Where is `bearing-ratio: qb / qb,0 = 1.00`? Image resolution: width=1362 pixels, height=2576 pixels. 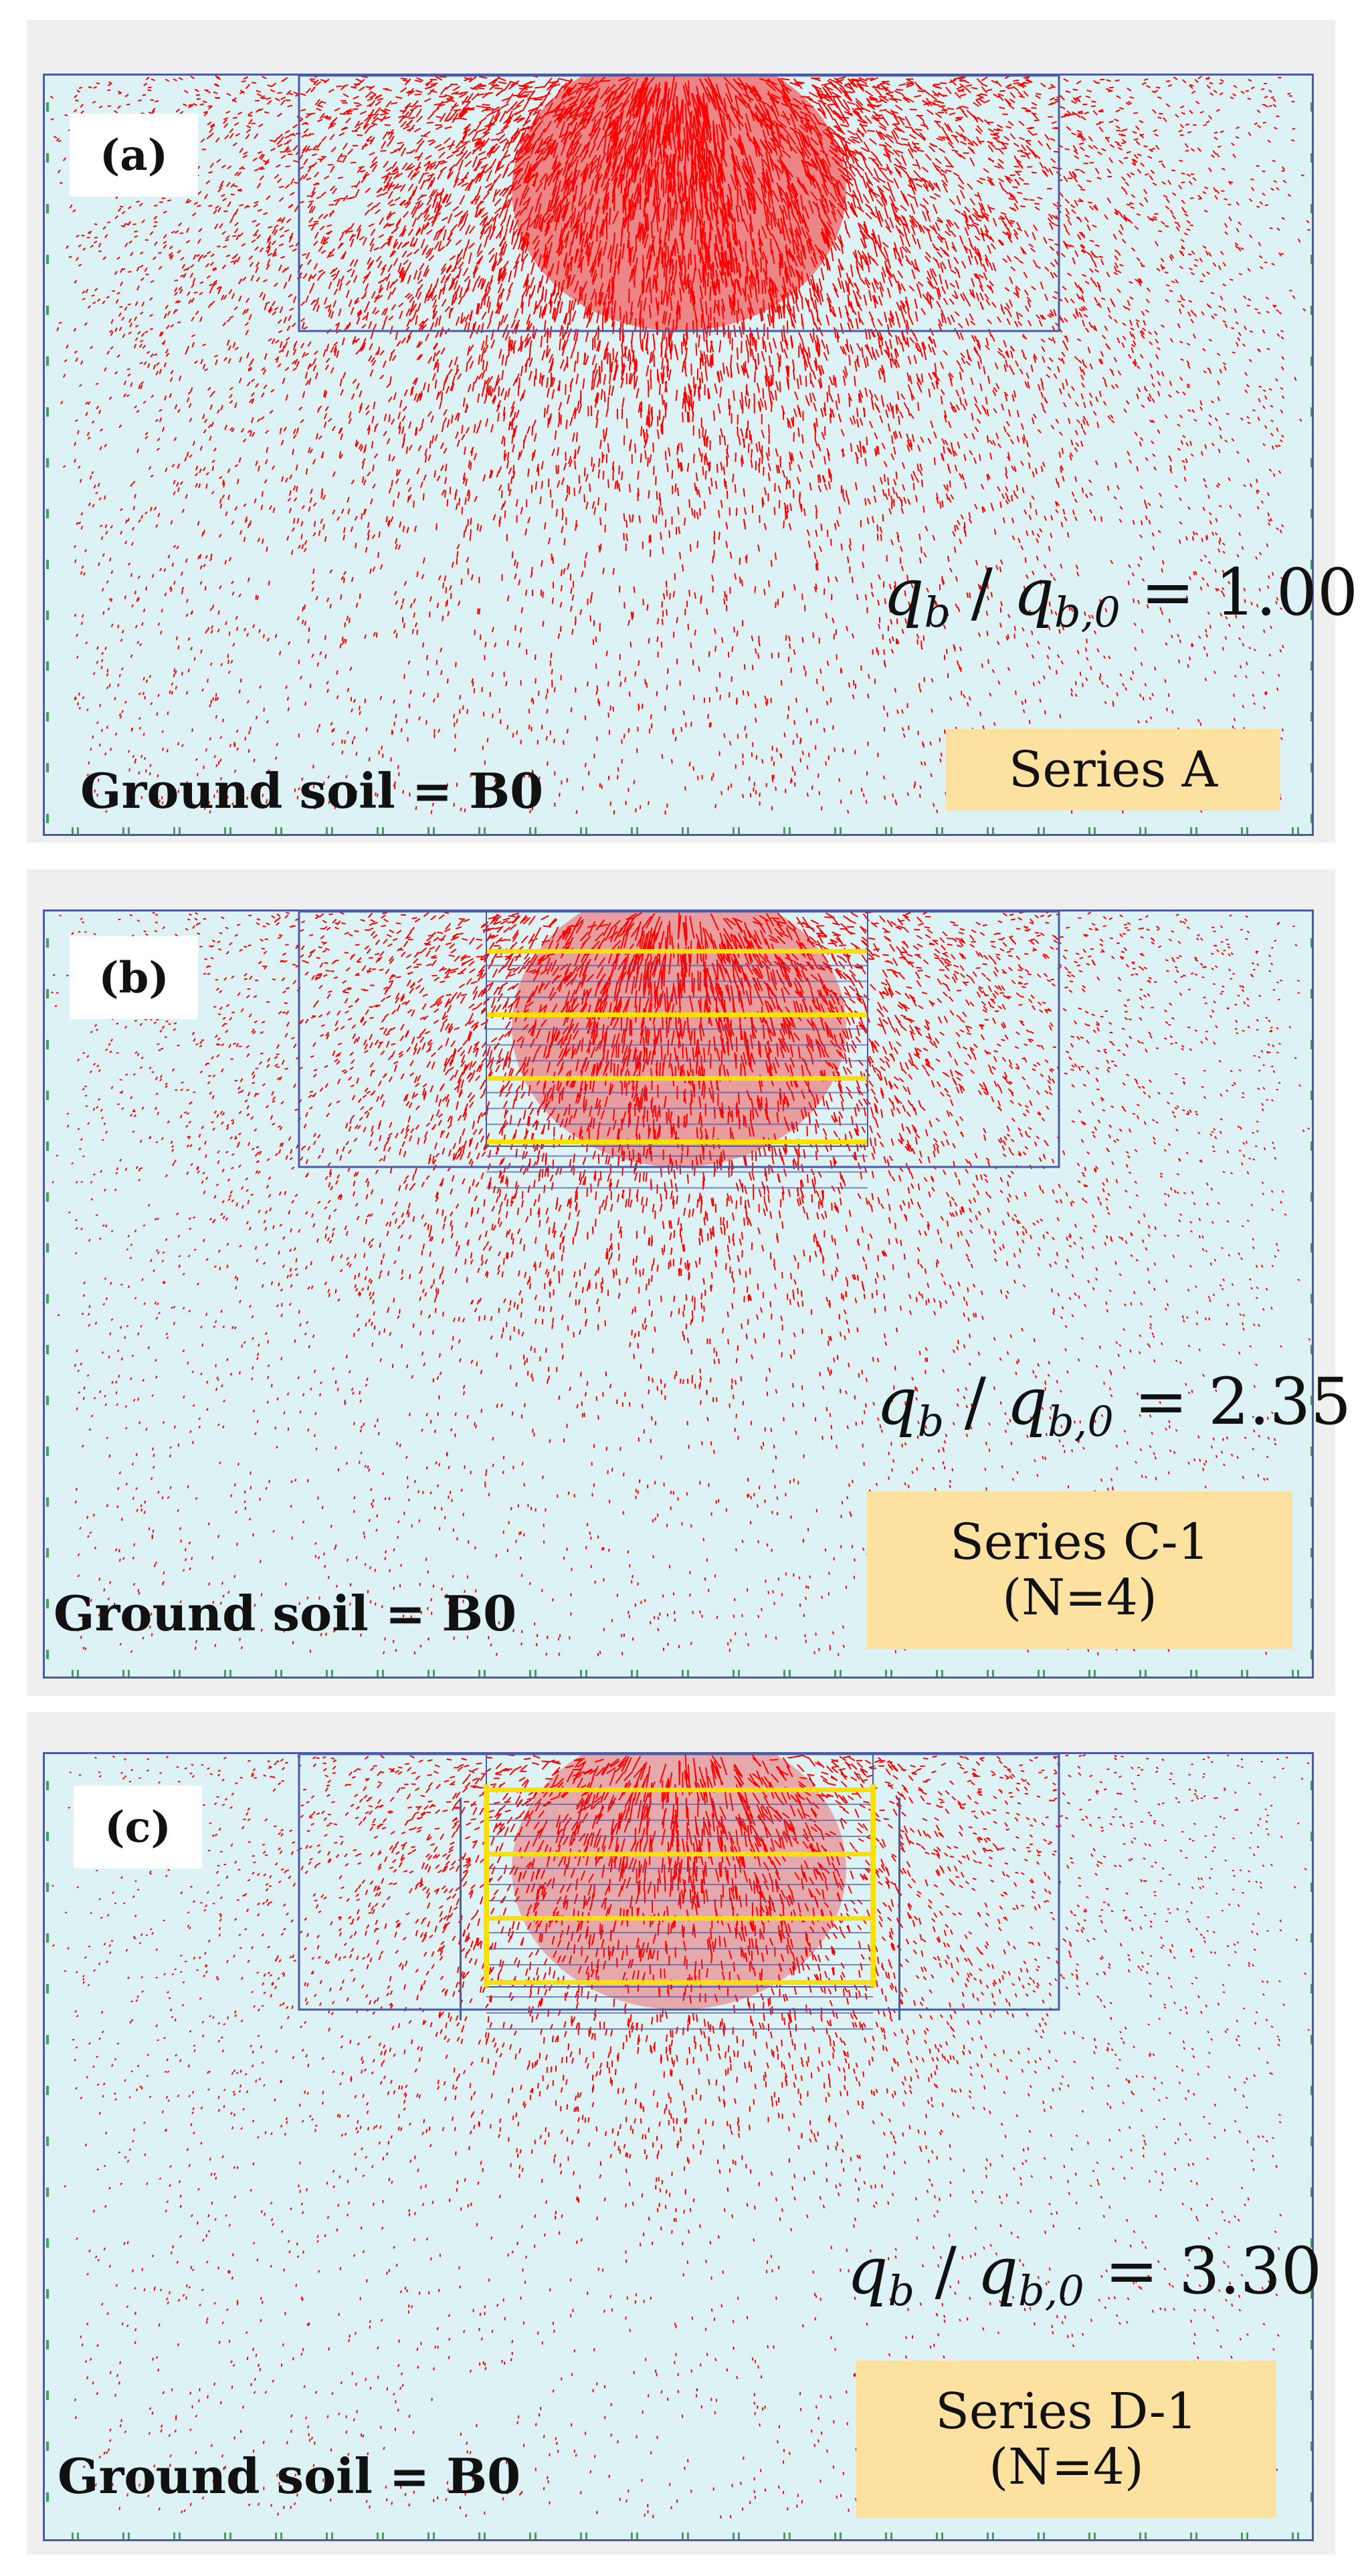
bearing-ratio: qb / qb,0 = 1.00 is located at coordinates (1121, 596).